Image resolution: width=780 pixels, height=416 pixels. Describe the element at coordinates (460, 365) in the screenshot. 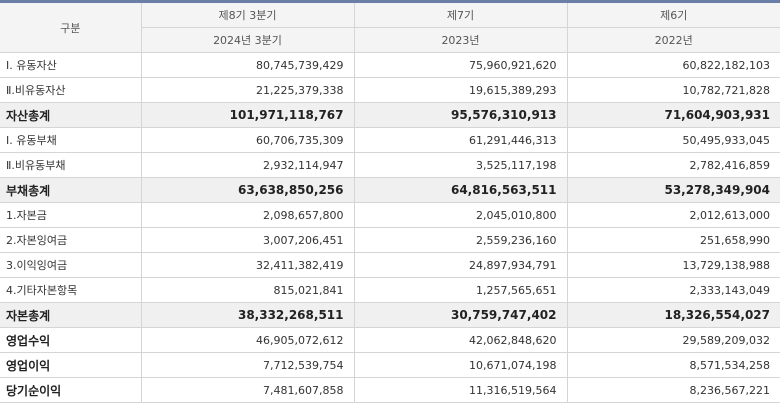

I see `row-value: 10,671,074,198` at that location.